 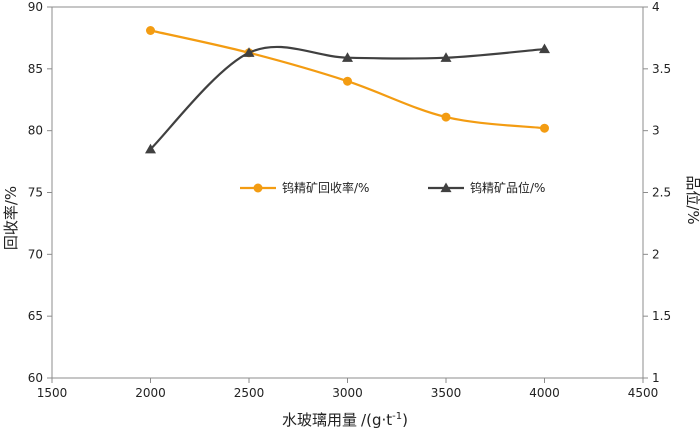 I want to click on y-right-tick-label: 3, so click(x=656, y=131).